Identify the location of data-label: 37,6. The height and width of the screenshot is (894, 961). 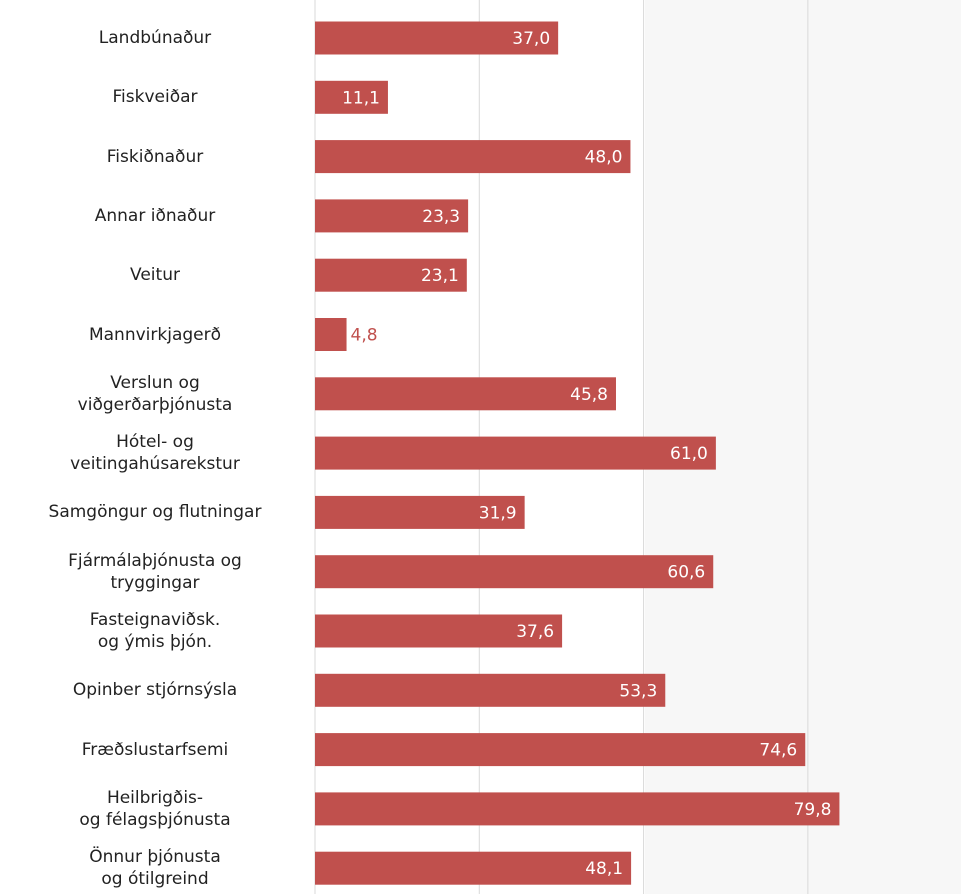
(535, 632).